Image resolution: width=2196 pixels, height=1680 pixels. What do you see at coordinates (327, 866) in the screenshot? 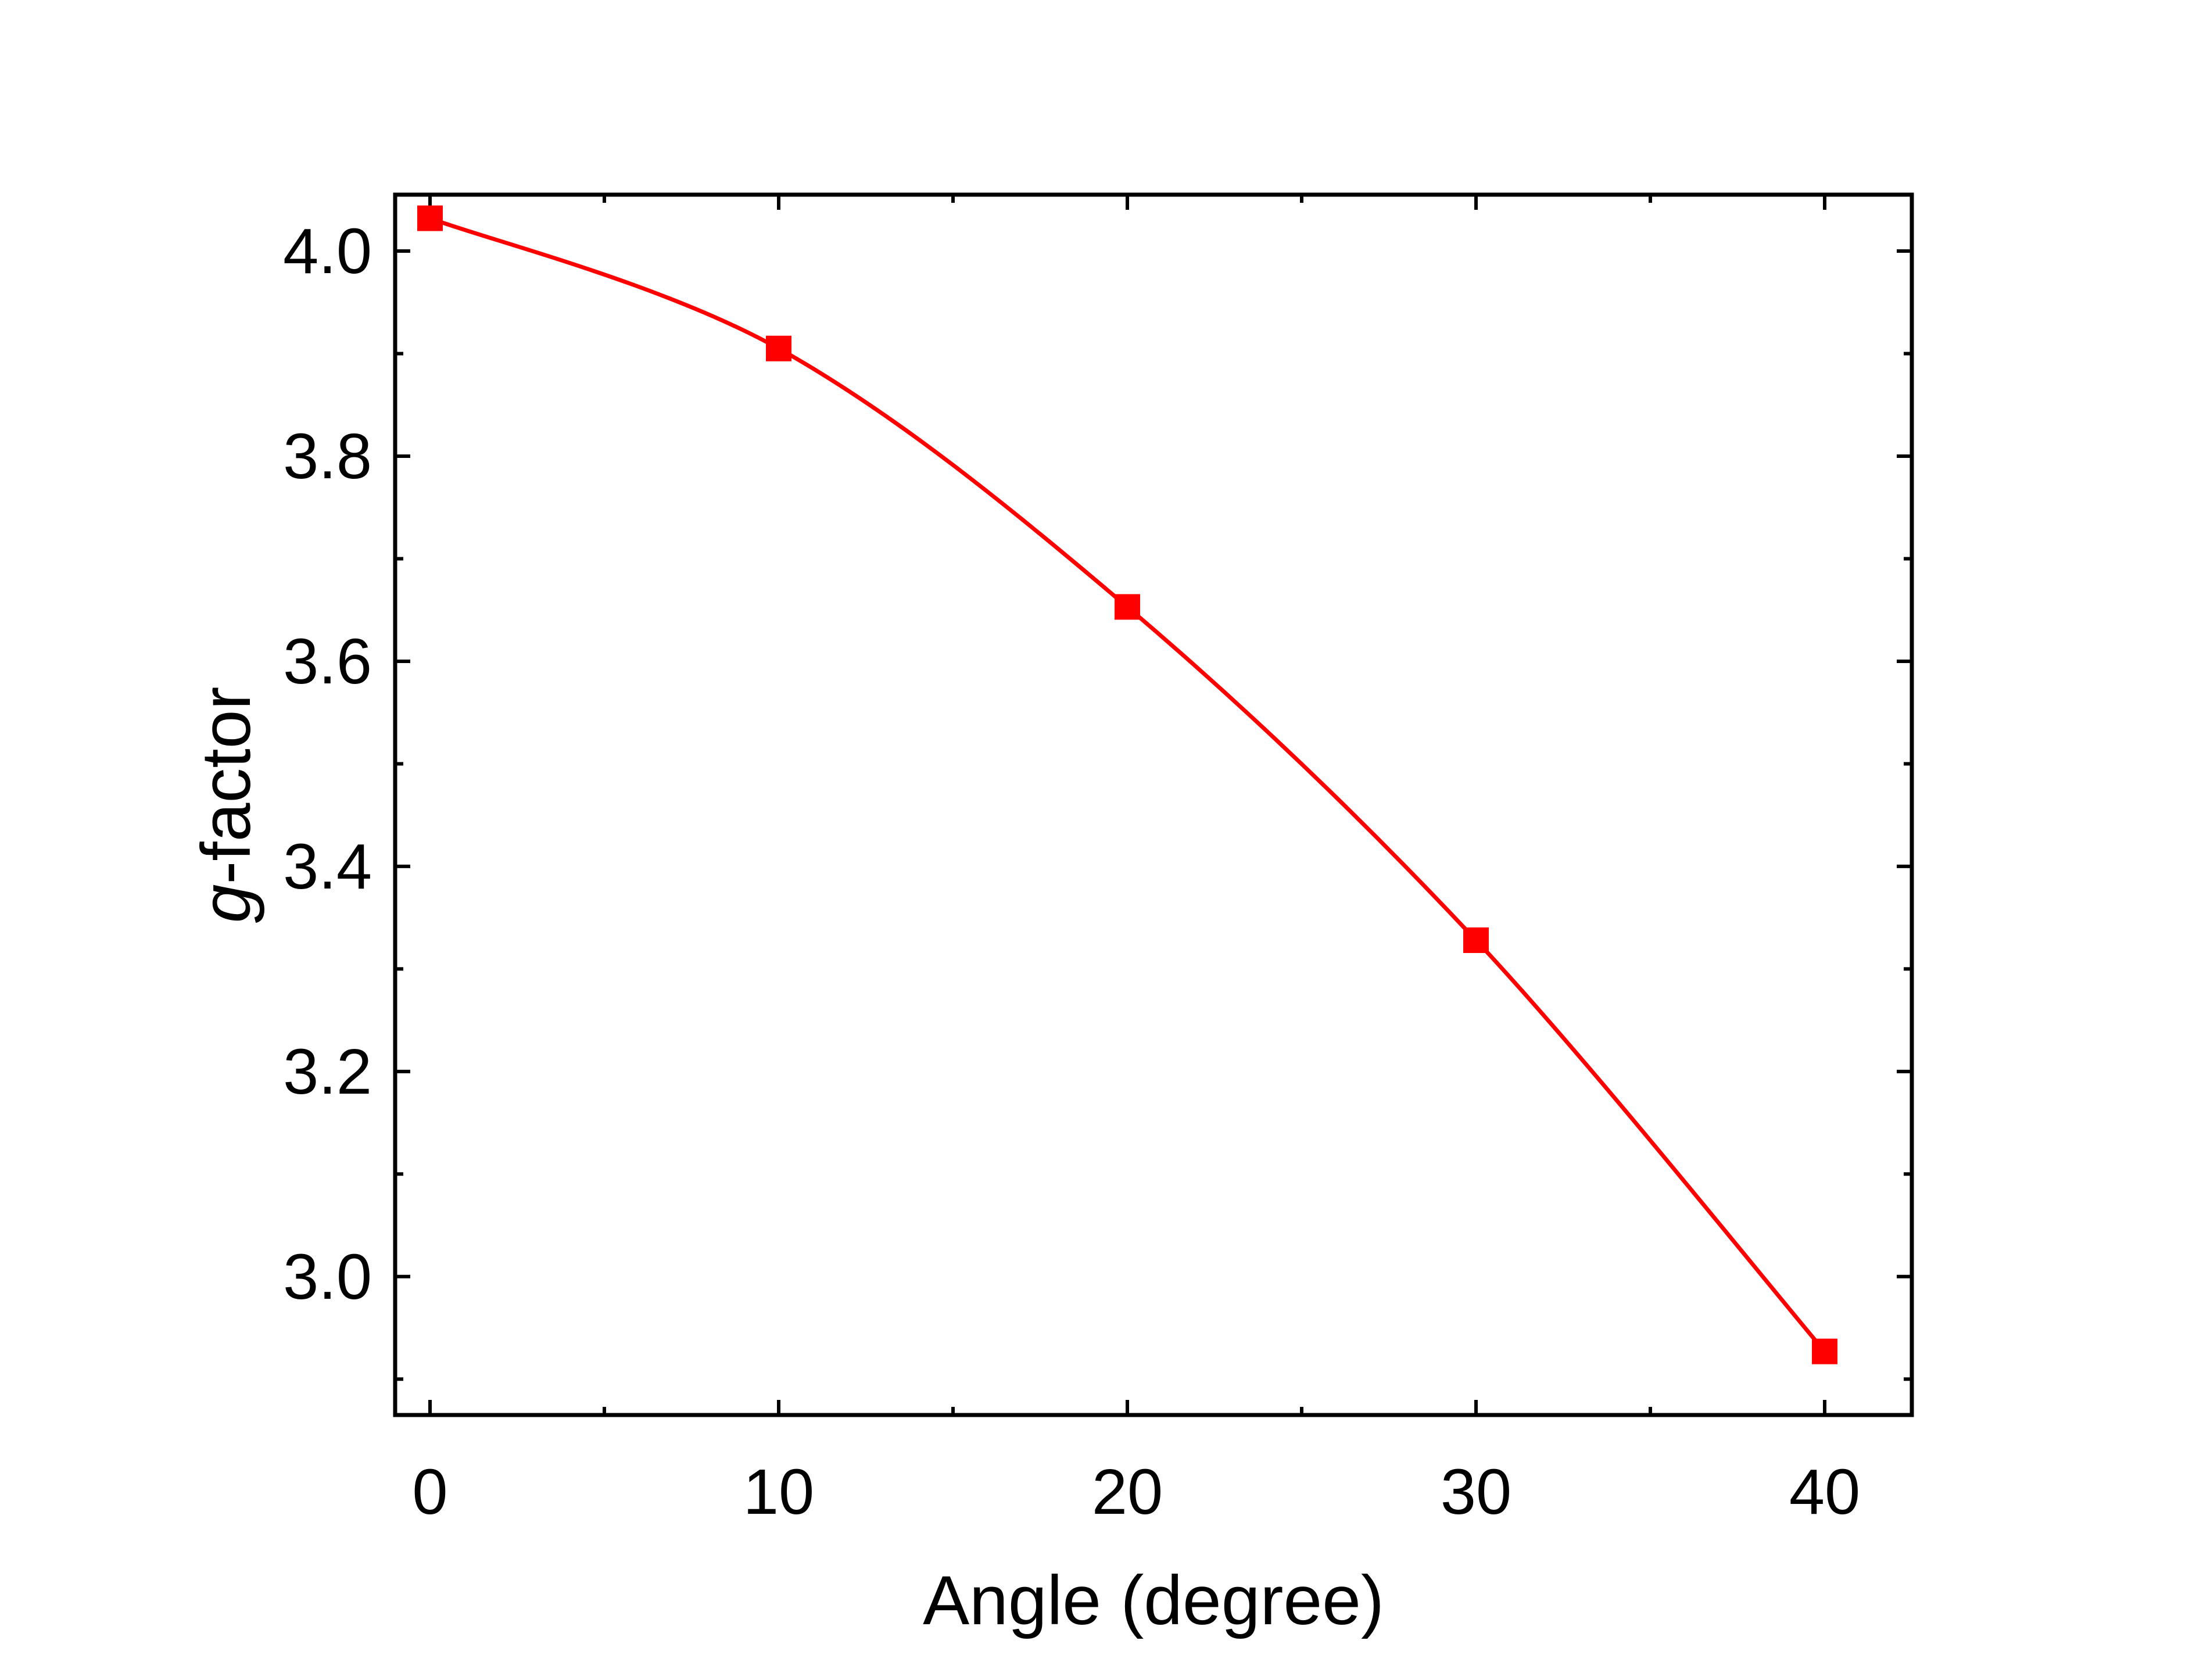
I see `y-tick-label: 3.4` at bounding box center [327, 866].